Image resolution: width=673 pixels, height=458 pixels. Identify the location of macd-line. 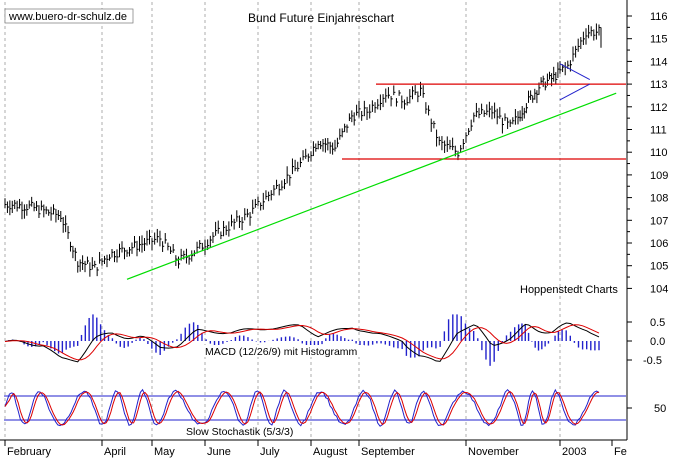
(302, 342).